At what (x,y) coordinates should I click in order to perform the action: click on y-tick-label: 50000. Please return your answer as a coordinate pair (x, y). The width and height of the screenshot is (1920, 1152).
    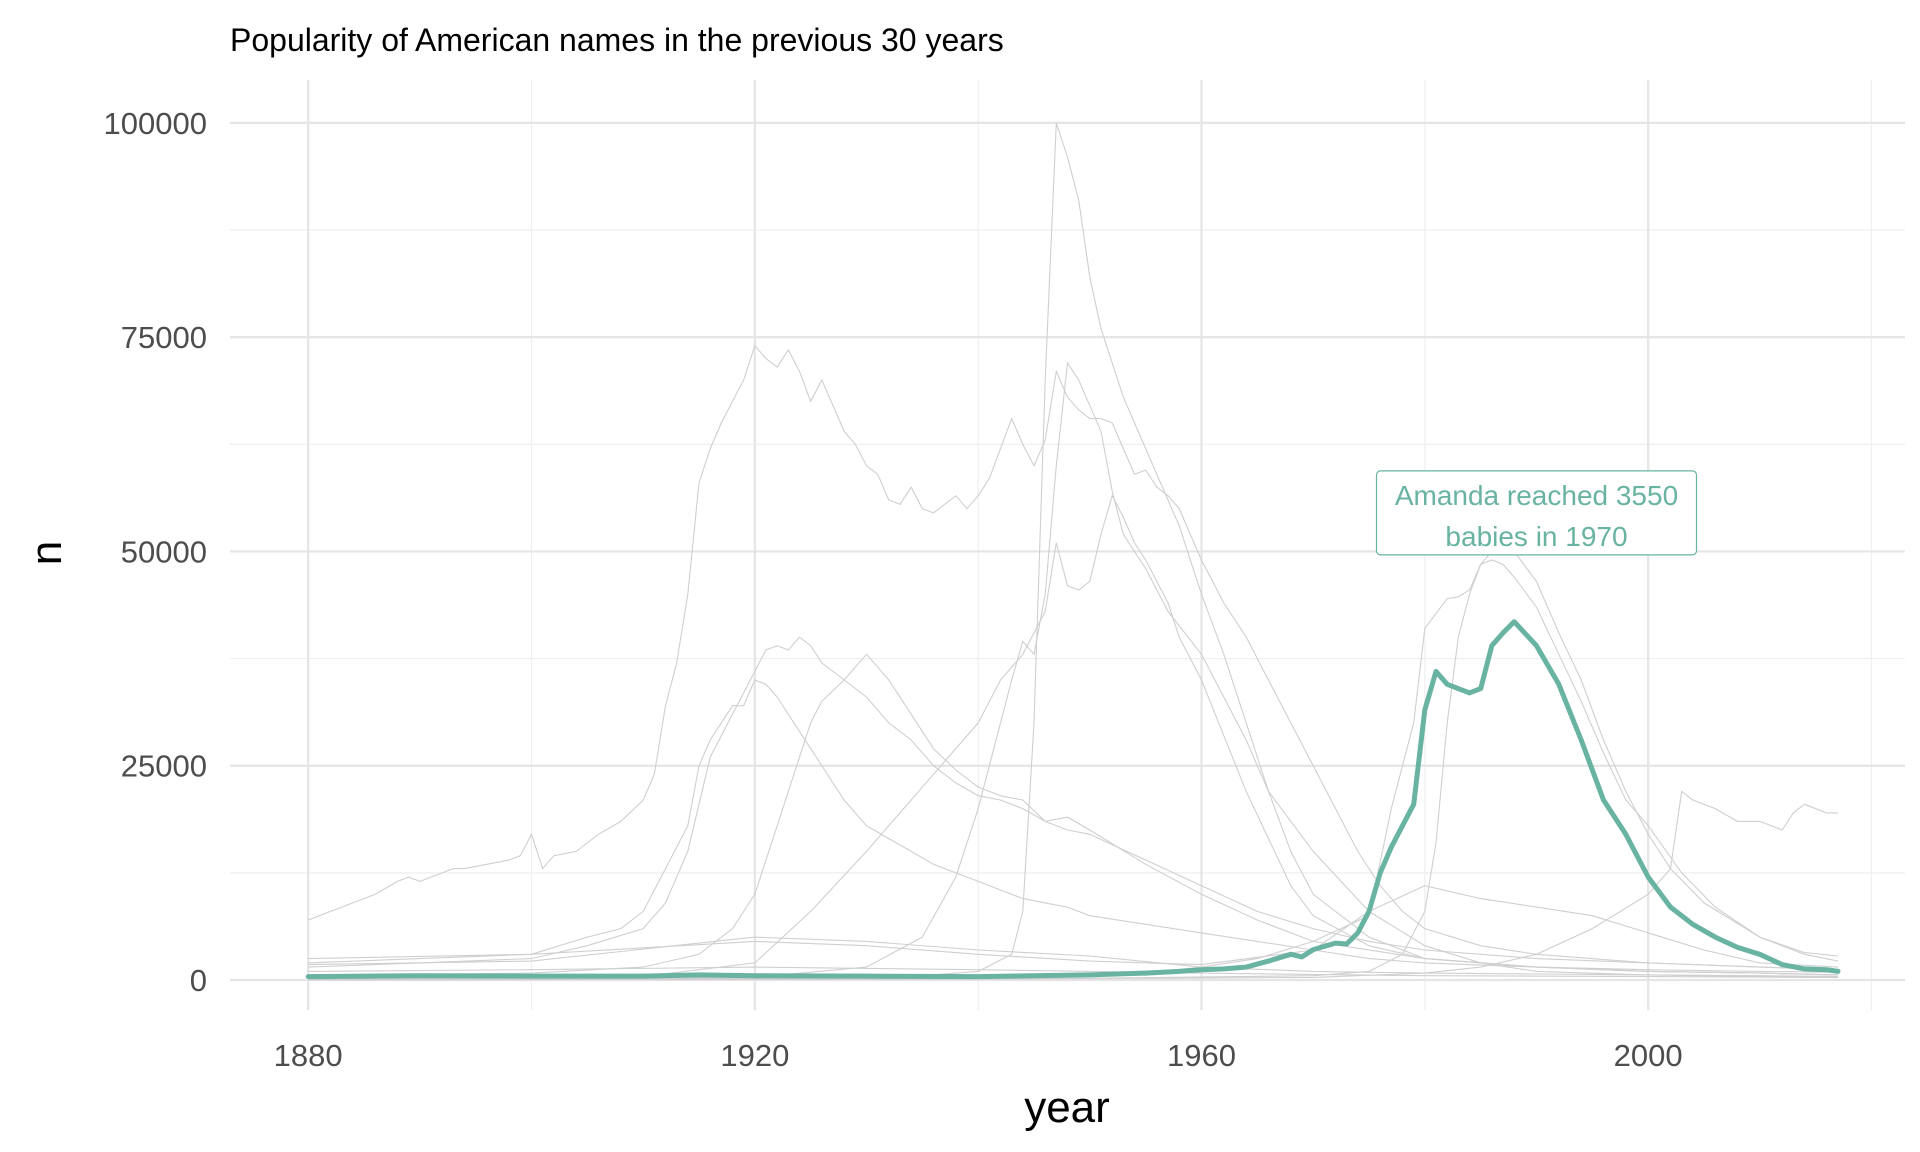
    Looking at the image, I should click on (164, 551).